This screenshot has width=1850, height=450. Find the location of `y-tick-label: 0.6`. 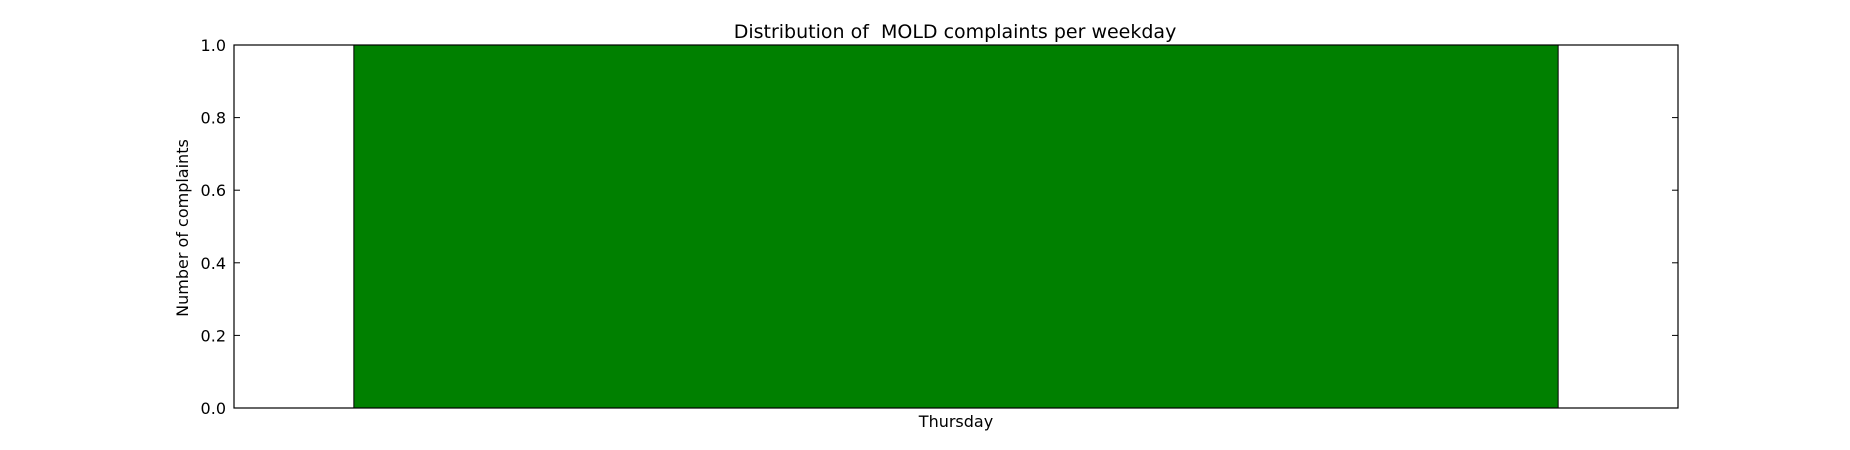

y-tick-label: 0.6 is located at coordinates (213, 190).